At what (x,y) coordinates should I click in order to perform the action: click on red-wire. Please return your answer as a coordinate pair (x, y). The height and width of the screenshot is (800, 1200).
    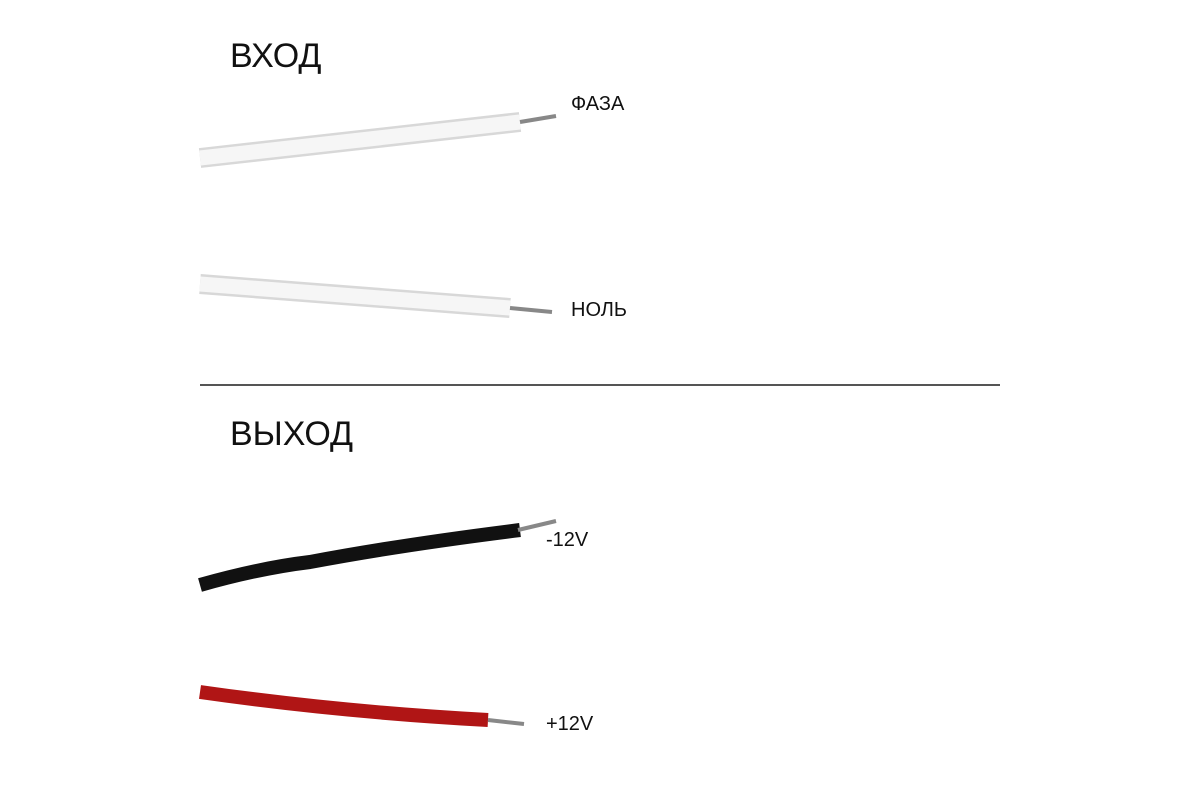
    Looking at the image, I should click on (344, 706).